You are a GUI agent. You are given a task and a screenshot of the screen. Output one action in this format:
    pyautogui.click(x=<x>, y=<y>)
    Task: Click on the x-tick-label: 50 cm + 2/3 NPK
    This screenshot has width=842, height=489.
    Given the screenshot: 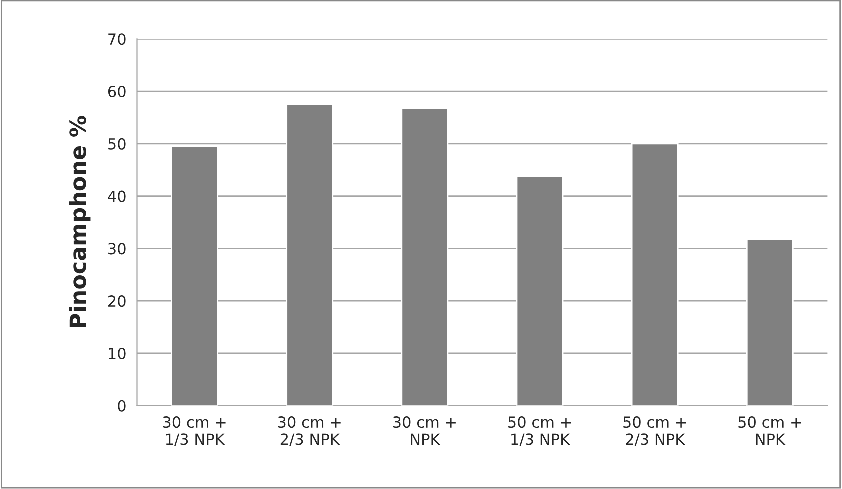 What is the action you would take?
    pyautogui.click(x=655, y=431)
    